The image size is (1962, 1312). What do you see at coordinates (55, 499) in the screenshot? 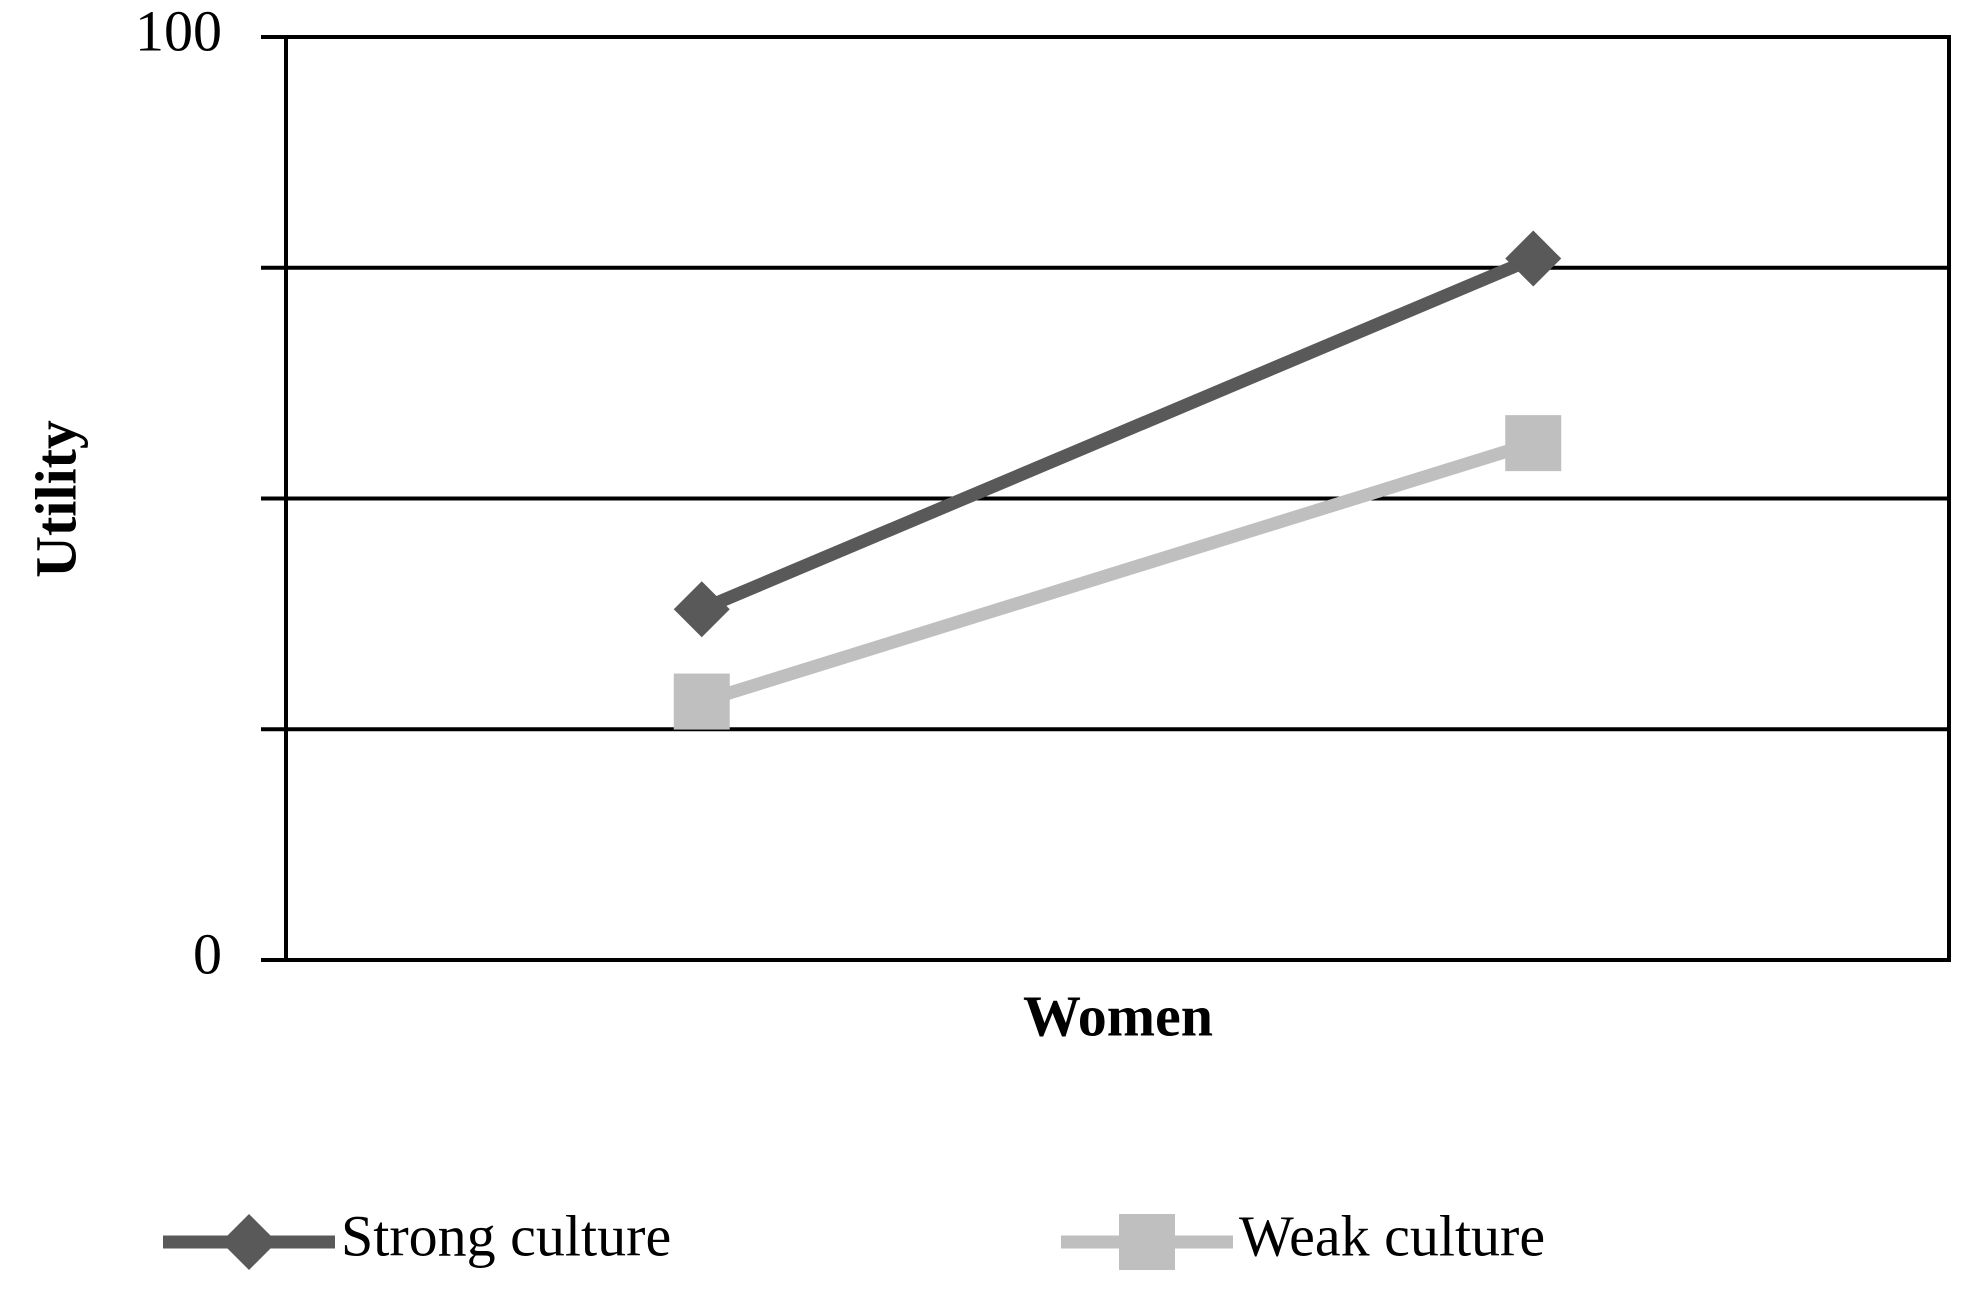
I see `y-axis-label: Utility` at bounding box center [55, 499].